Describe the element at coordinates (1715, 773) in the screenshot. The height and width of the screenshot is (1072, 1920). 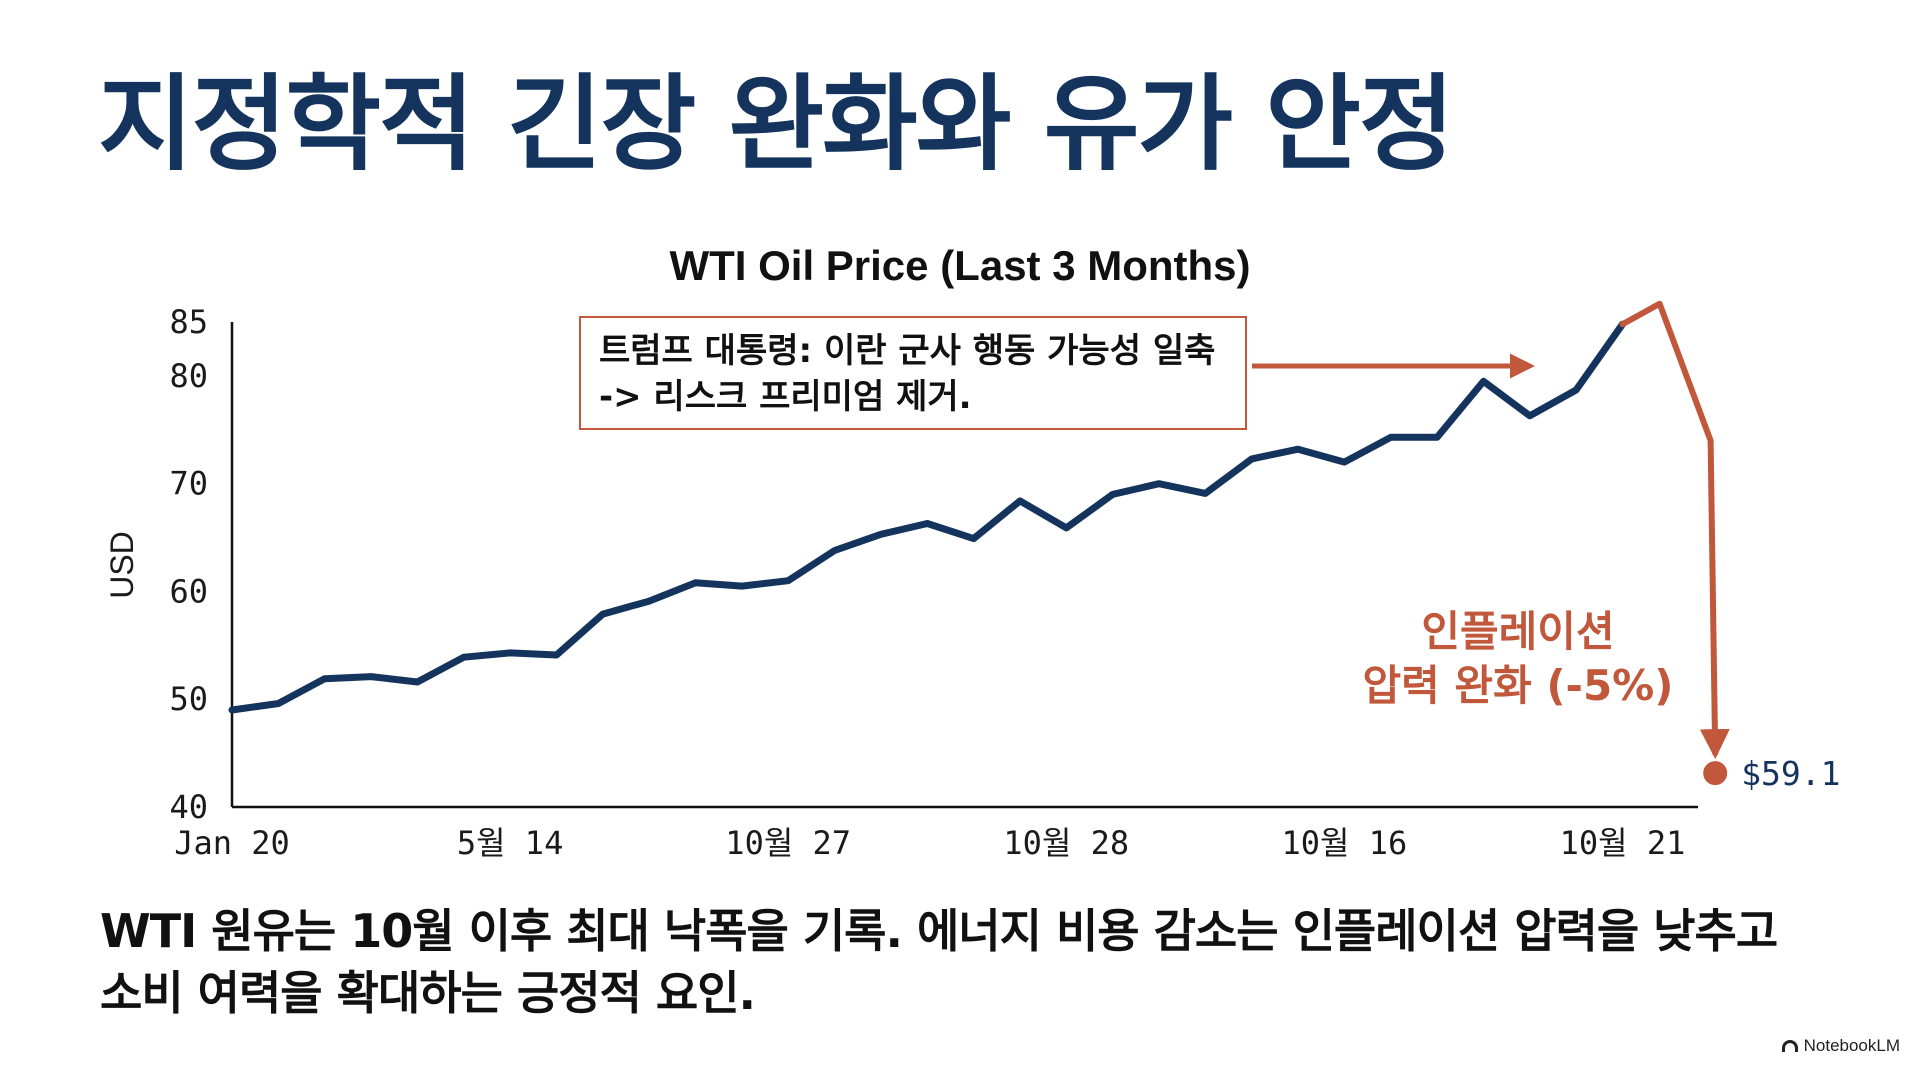
I see `end-point-marker` at that location.